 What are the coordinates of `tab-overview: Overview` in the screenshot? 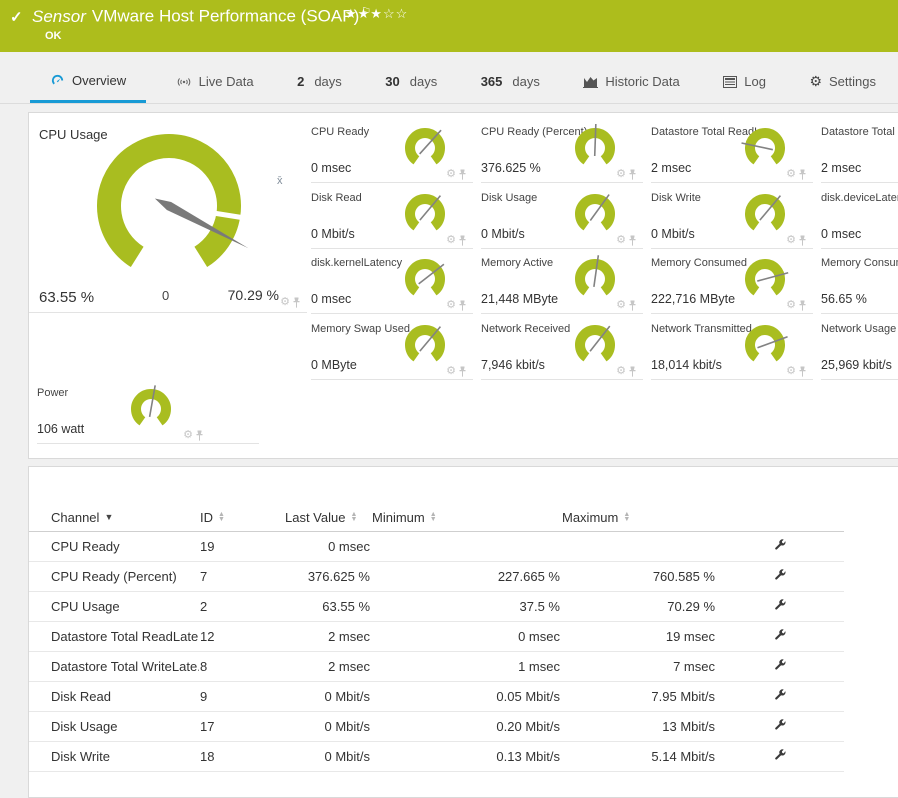 It's located at (88, 81).